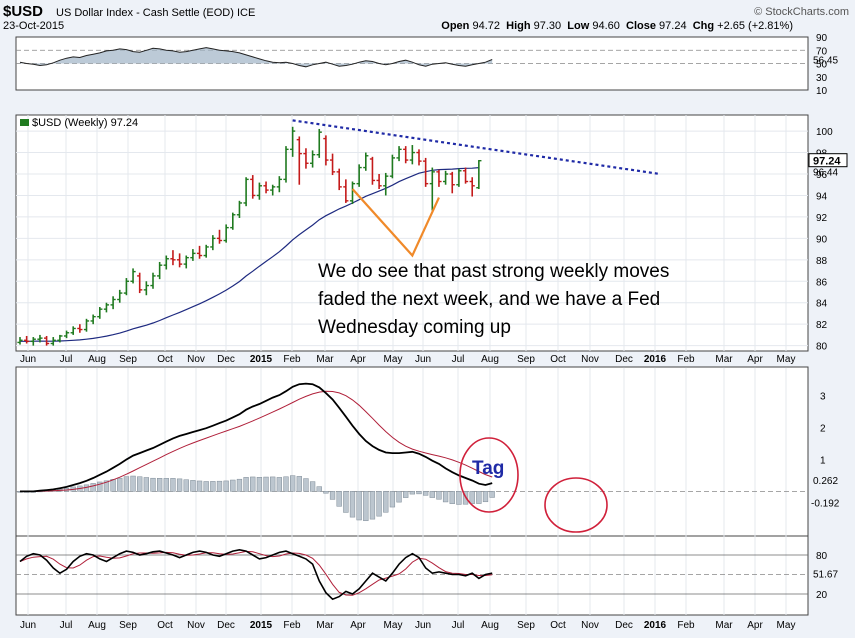 The height and width of the screenshot is (638, 855). Describe the element at coordinates (34, 26) in the screenshot. I see `chart-date: 23-Oct-2015` at that location.